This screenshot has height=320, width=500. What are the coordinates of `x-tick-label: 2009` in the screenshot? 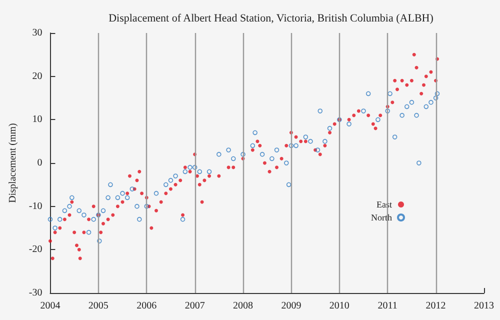 It's located at (291, 306).